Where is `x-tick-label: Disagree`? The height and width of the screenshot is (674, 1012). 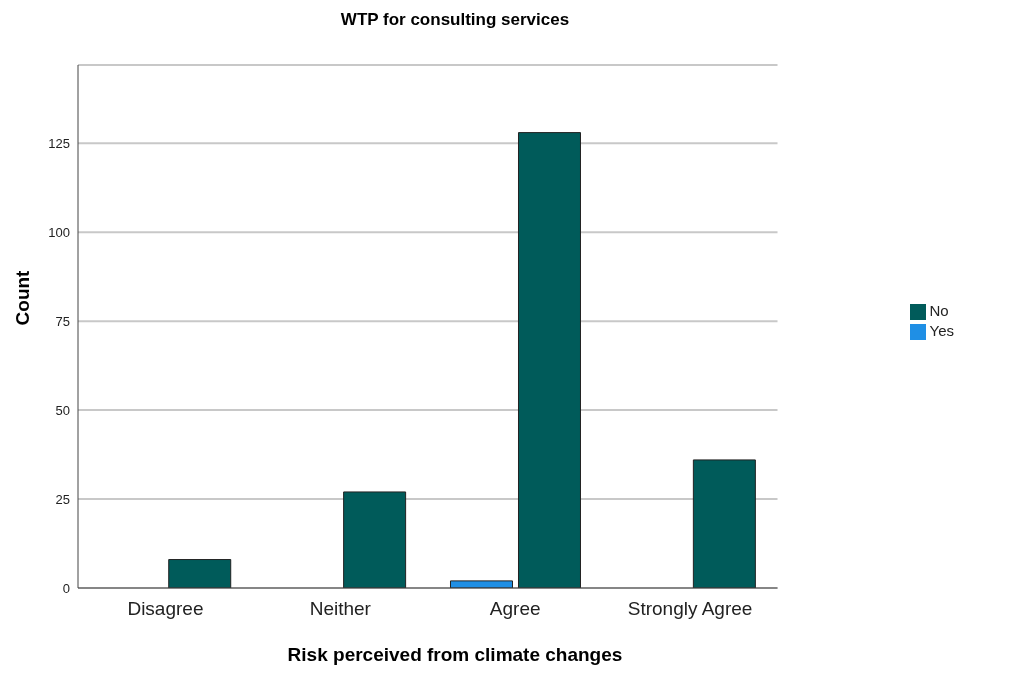
x-tick-label: Disagree is located at coordinates (165, 609).